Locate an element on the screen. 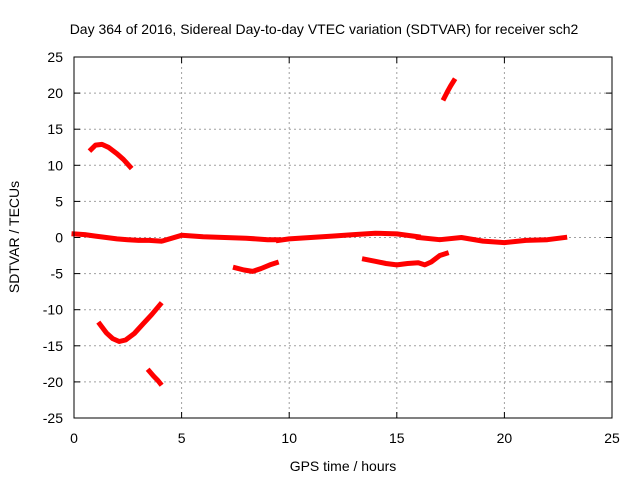  series-arc-dip-negative is located at coordinates (130, 322).